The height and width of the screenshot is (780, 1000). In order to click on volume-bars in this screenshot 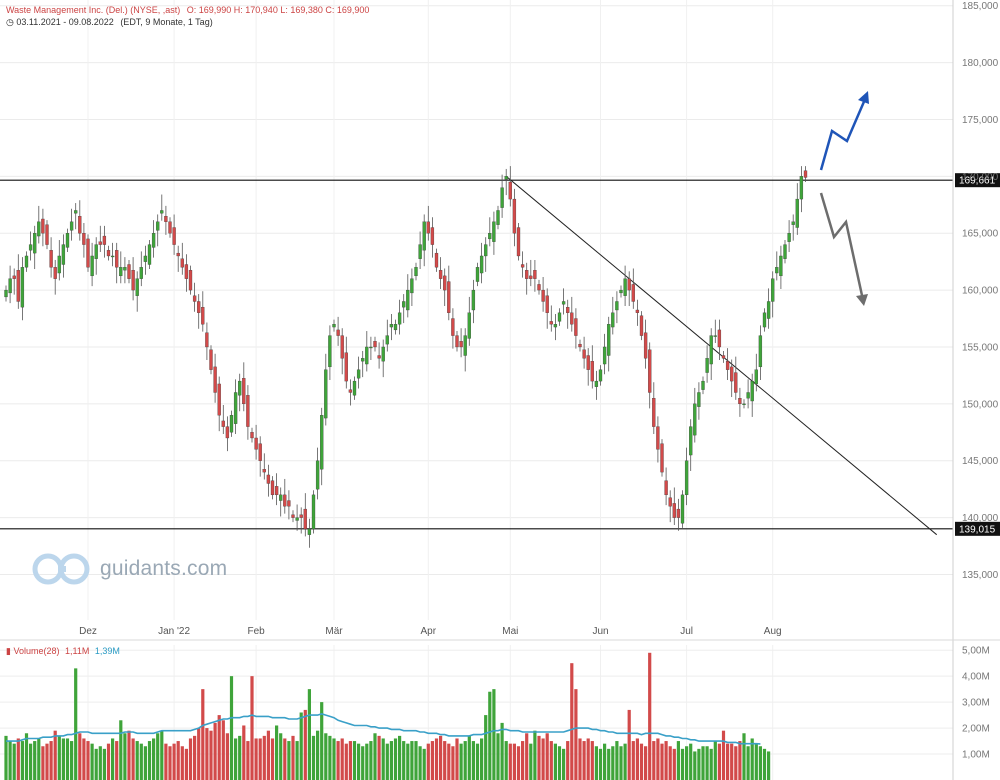, I will do `click(387, 716)`.